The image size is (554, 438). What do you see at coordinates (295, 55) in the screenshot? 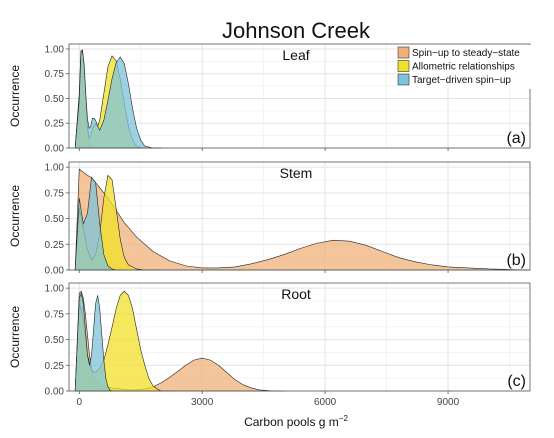
I see `panel-title: Leaf` at bounding box center [295, 55].